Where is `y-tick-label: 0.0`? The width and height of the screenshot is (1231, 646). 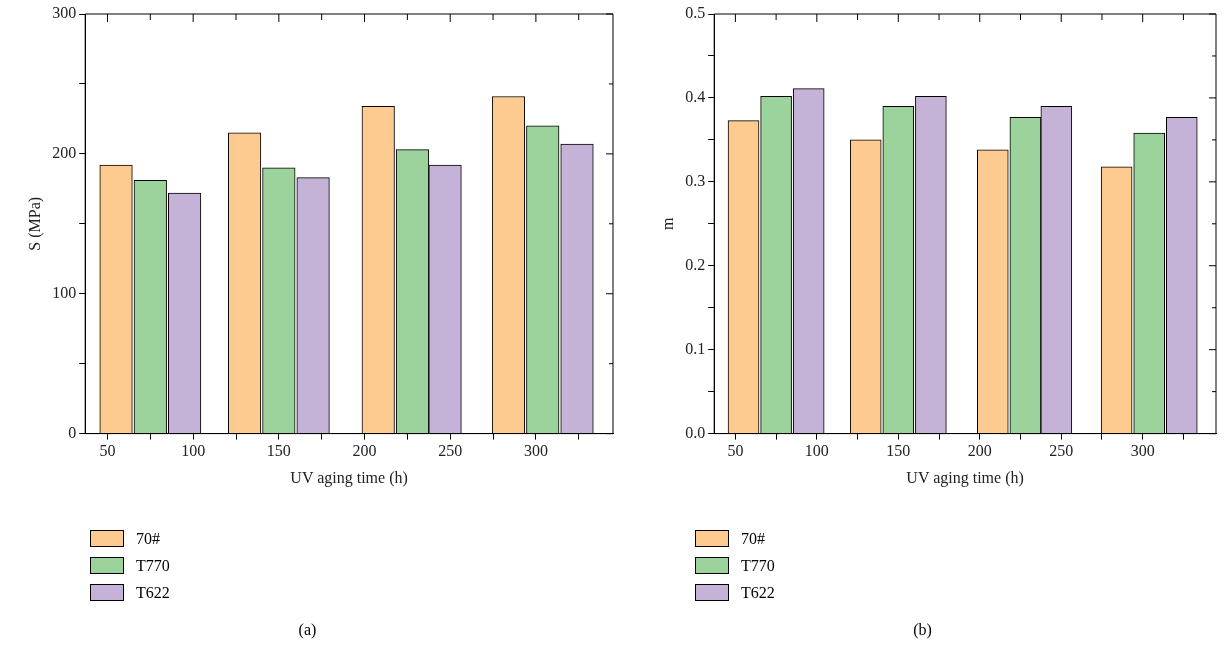 y-tick-label: 0.0 is located at coordinates (695, 432).